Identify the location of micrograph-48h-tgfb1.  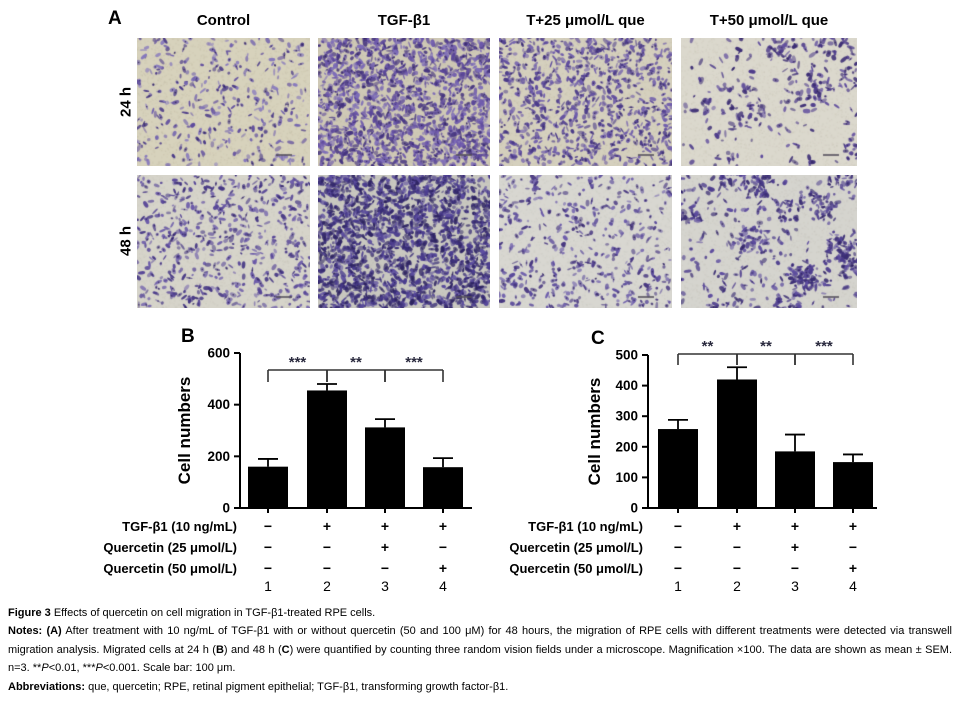
(404, 241).